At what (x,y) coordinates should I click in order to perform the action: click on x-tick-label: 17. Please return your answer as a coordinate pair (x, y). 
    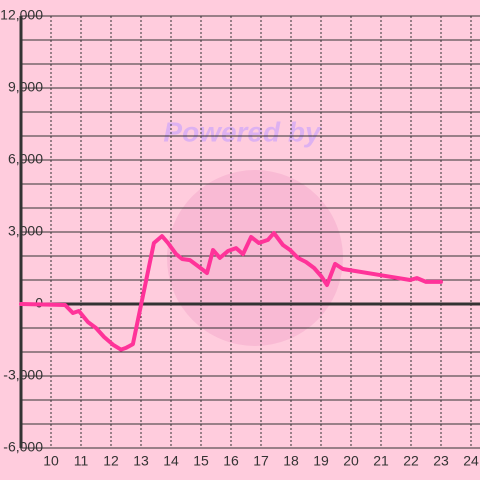
    Looking at the image, I should click on (261, 461).